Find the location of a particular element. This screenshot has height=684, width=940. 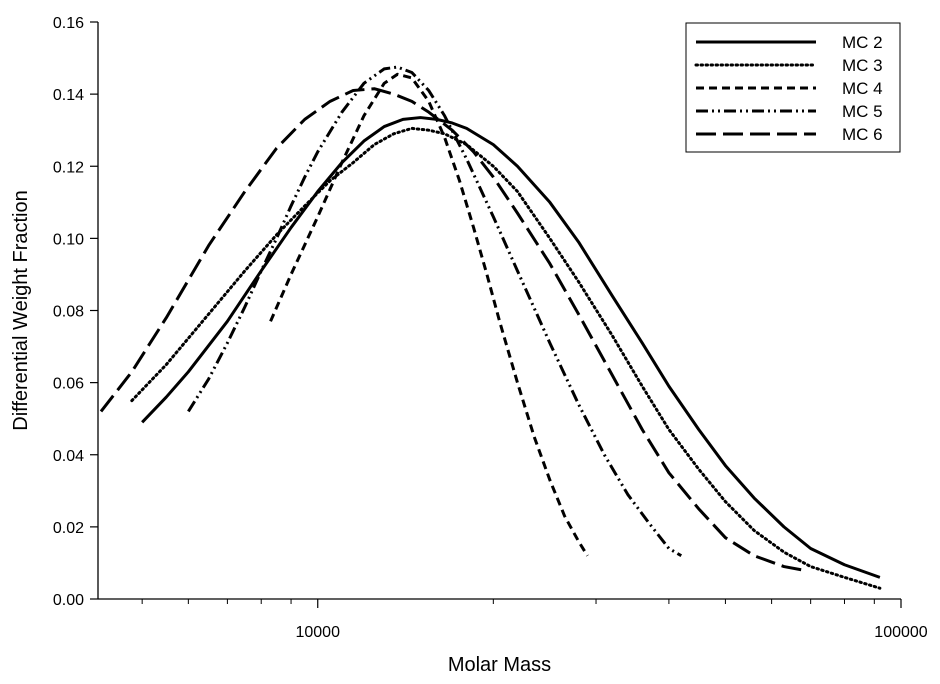

x-tick-label: 100000 is located at coordinates (900, 632).